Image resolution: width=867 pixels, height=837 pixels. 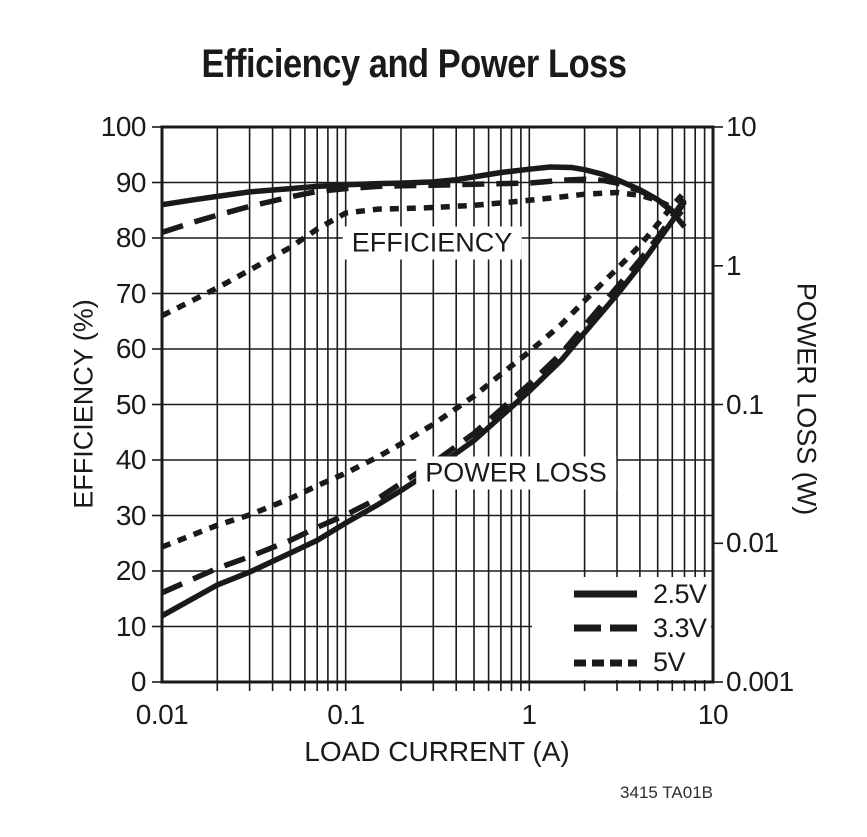 I want to click on figure-footnote: 3415 TA01B, so click(x=666, y=792).